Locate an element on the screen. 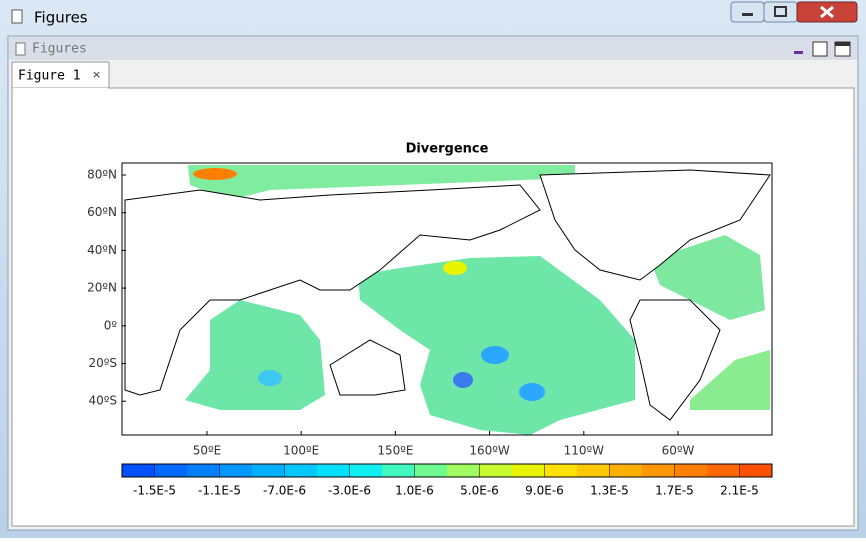 This screenshot has width=866, height=542. x-tick-label: 60ºW is located at coordinates (678, 451).